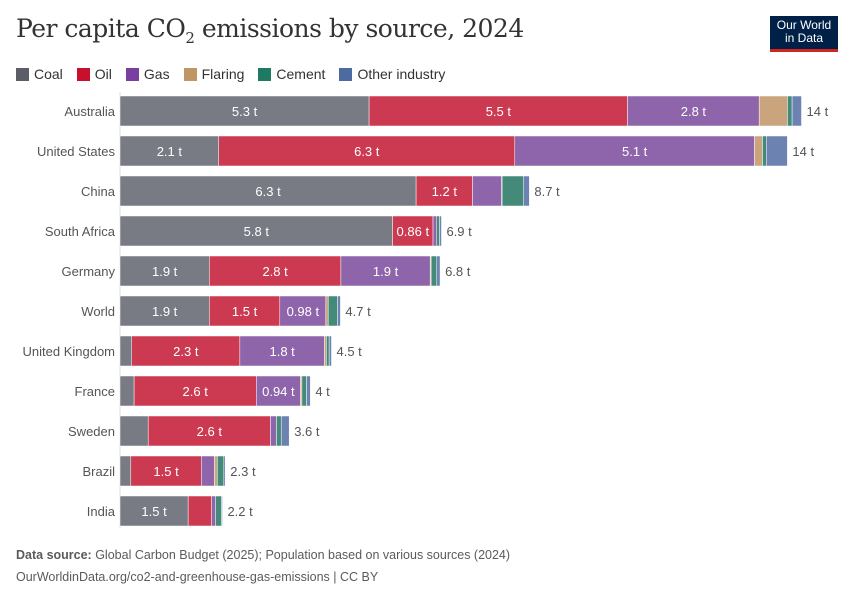  I want to click on category-label: United Kingdom, so click(69, 351).